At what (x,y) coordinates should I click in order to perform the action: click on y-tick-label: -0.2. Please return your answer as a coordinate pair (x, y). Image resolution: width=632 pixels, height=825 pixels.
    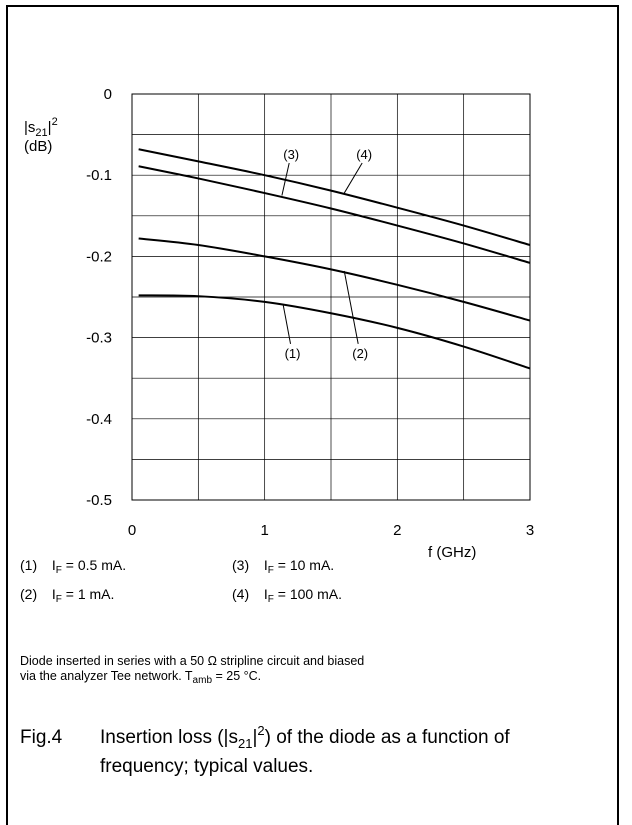
    Looking at the image, I should click on (99, 256).